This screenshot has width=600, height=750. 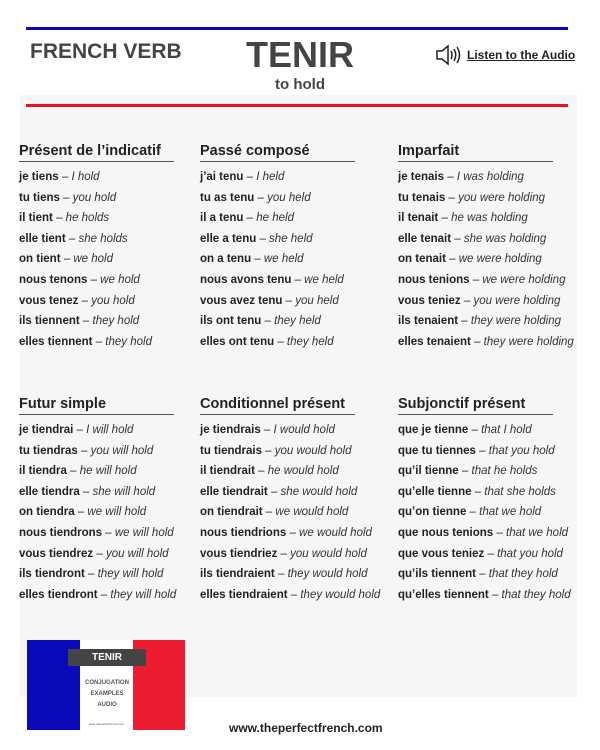 I want to click on conjugation-row: qu’ils tiennent – that they hold, so click(x=478, y=574).